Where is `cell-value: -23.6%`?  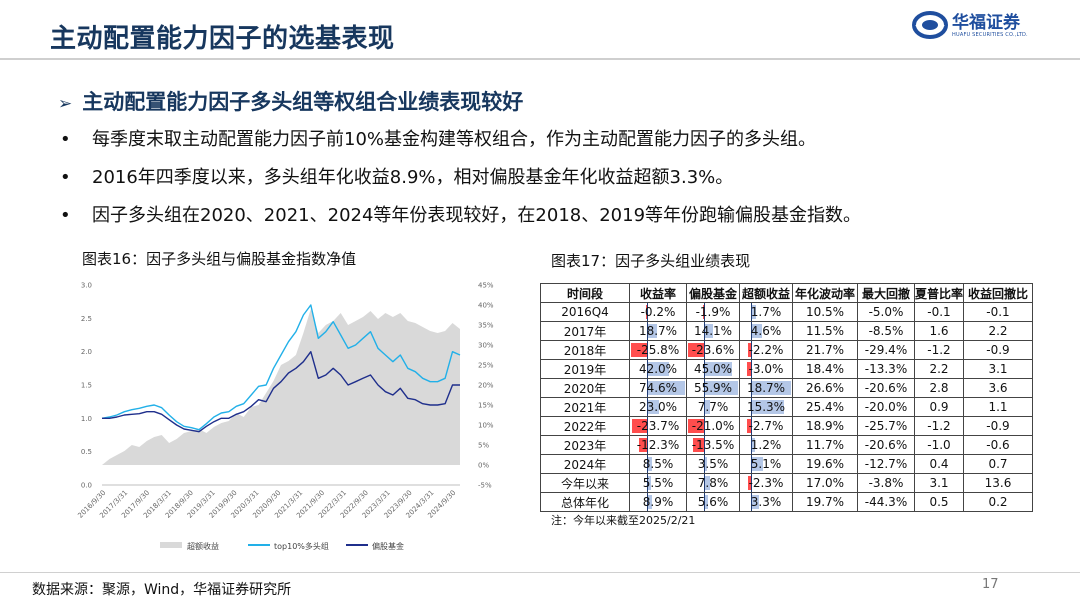 cell-value: -23.6% is located at coordinates (713, 350).